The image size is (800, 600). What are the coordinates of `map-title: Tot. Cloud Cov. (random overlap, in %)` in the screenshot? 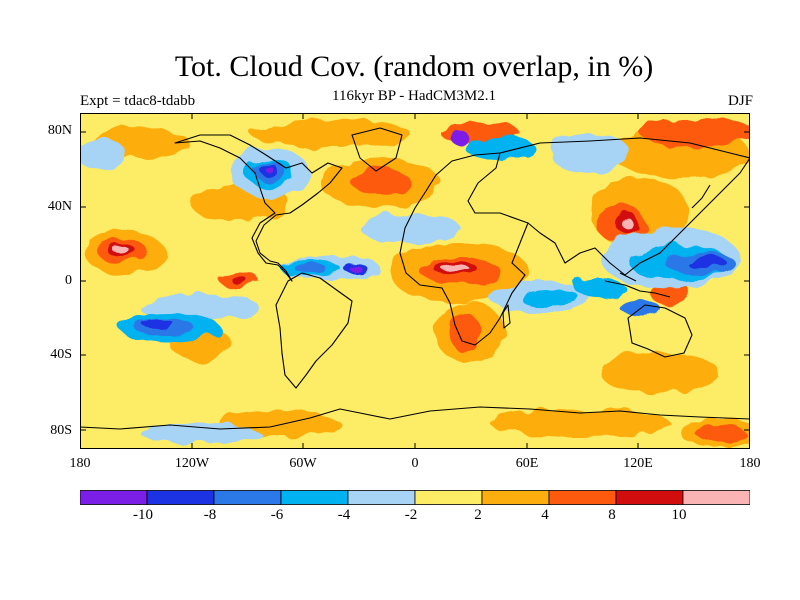 It's located at (414, 66).